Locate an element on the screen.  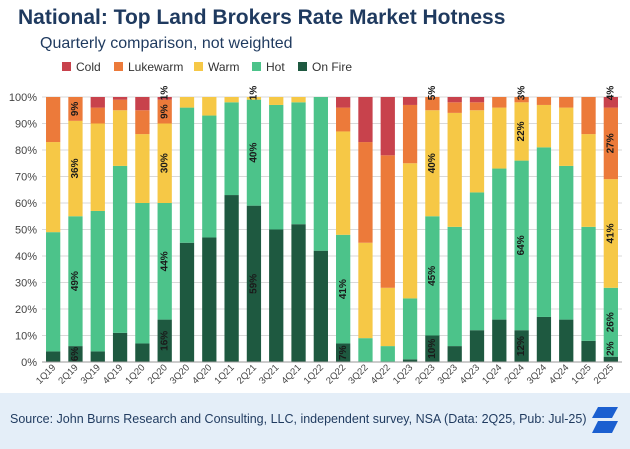
x-tick-label: 4Q21 is located at coordinates (291, 374).